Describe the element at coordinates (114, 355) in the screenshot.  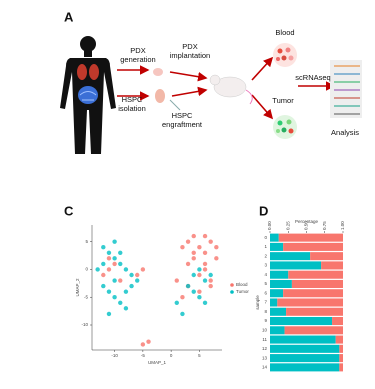
I see `x-tick-label: -10` at that location.